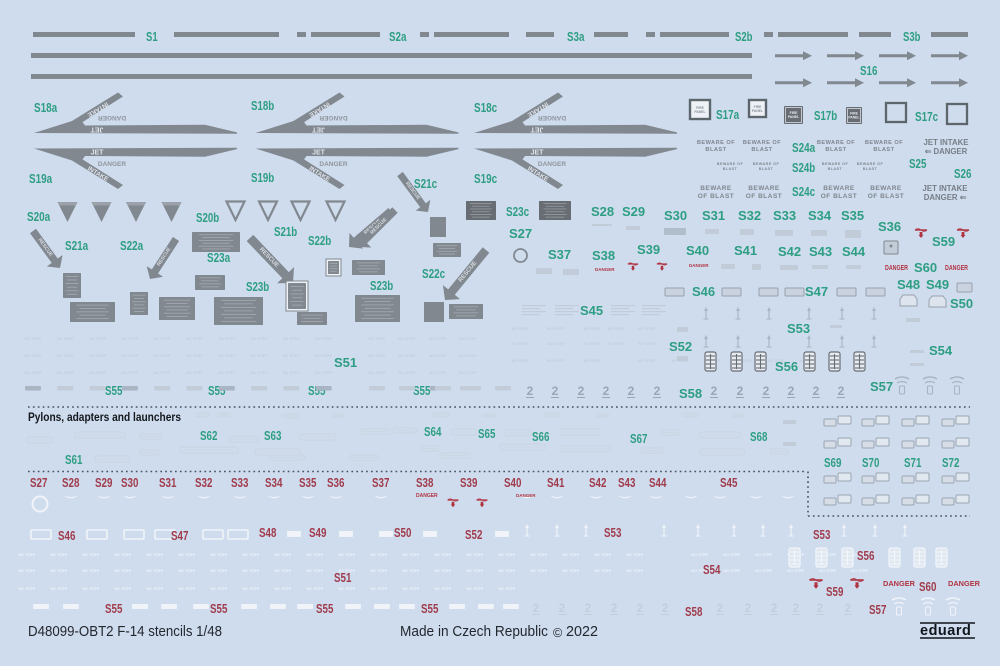 The height and width of the screenshot is (666, 1000). Describe the element at coordinates (39, 217) in the screenshot. I see `svg-text: S20a` at that location.